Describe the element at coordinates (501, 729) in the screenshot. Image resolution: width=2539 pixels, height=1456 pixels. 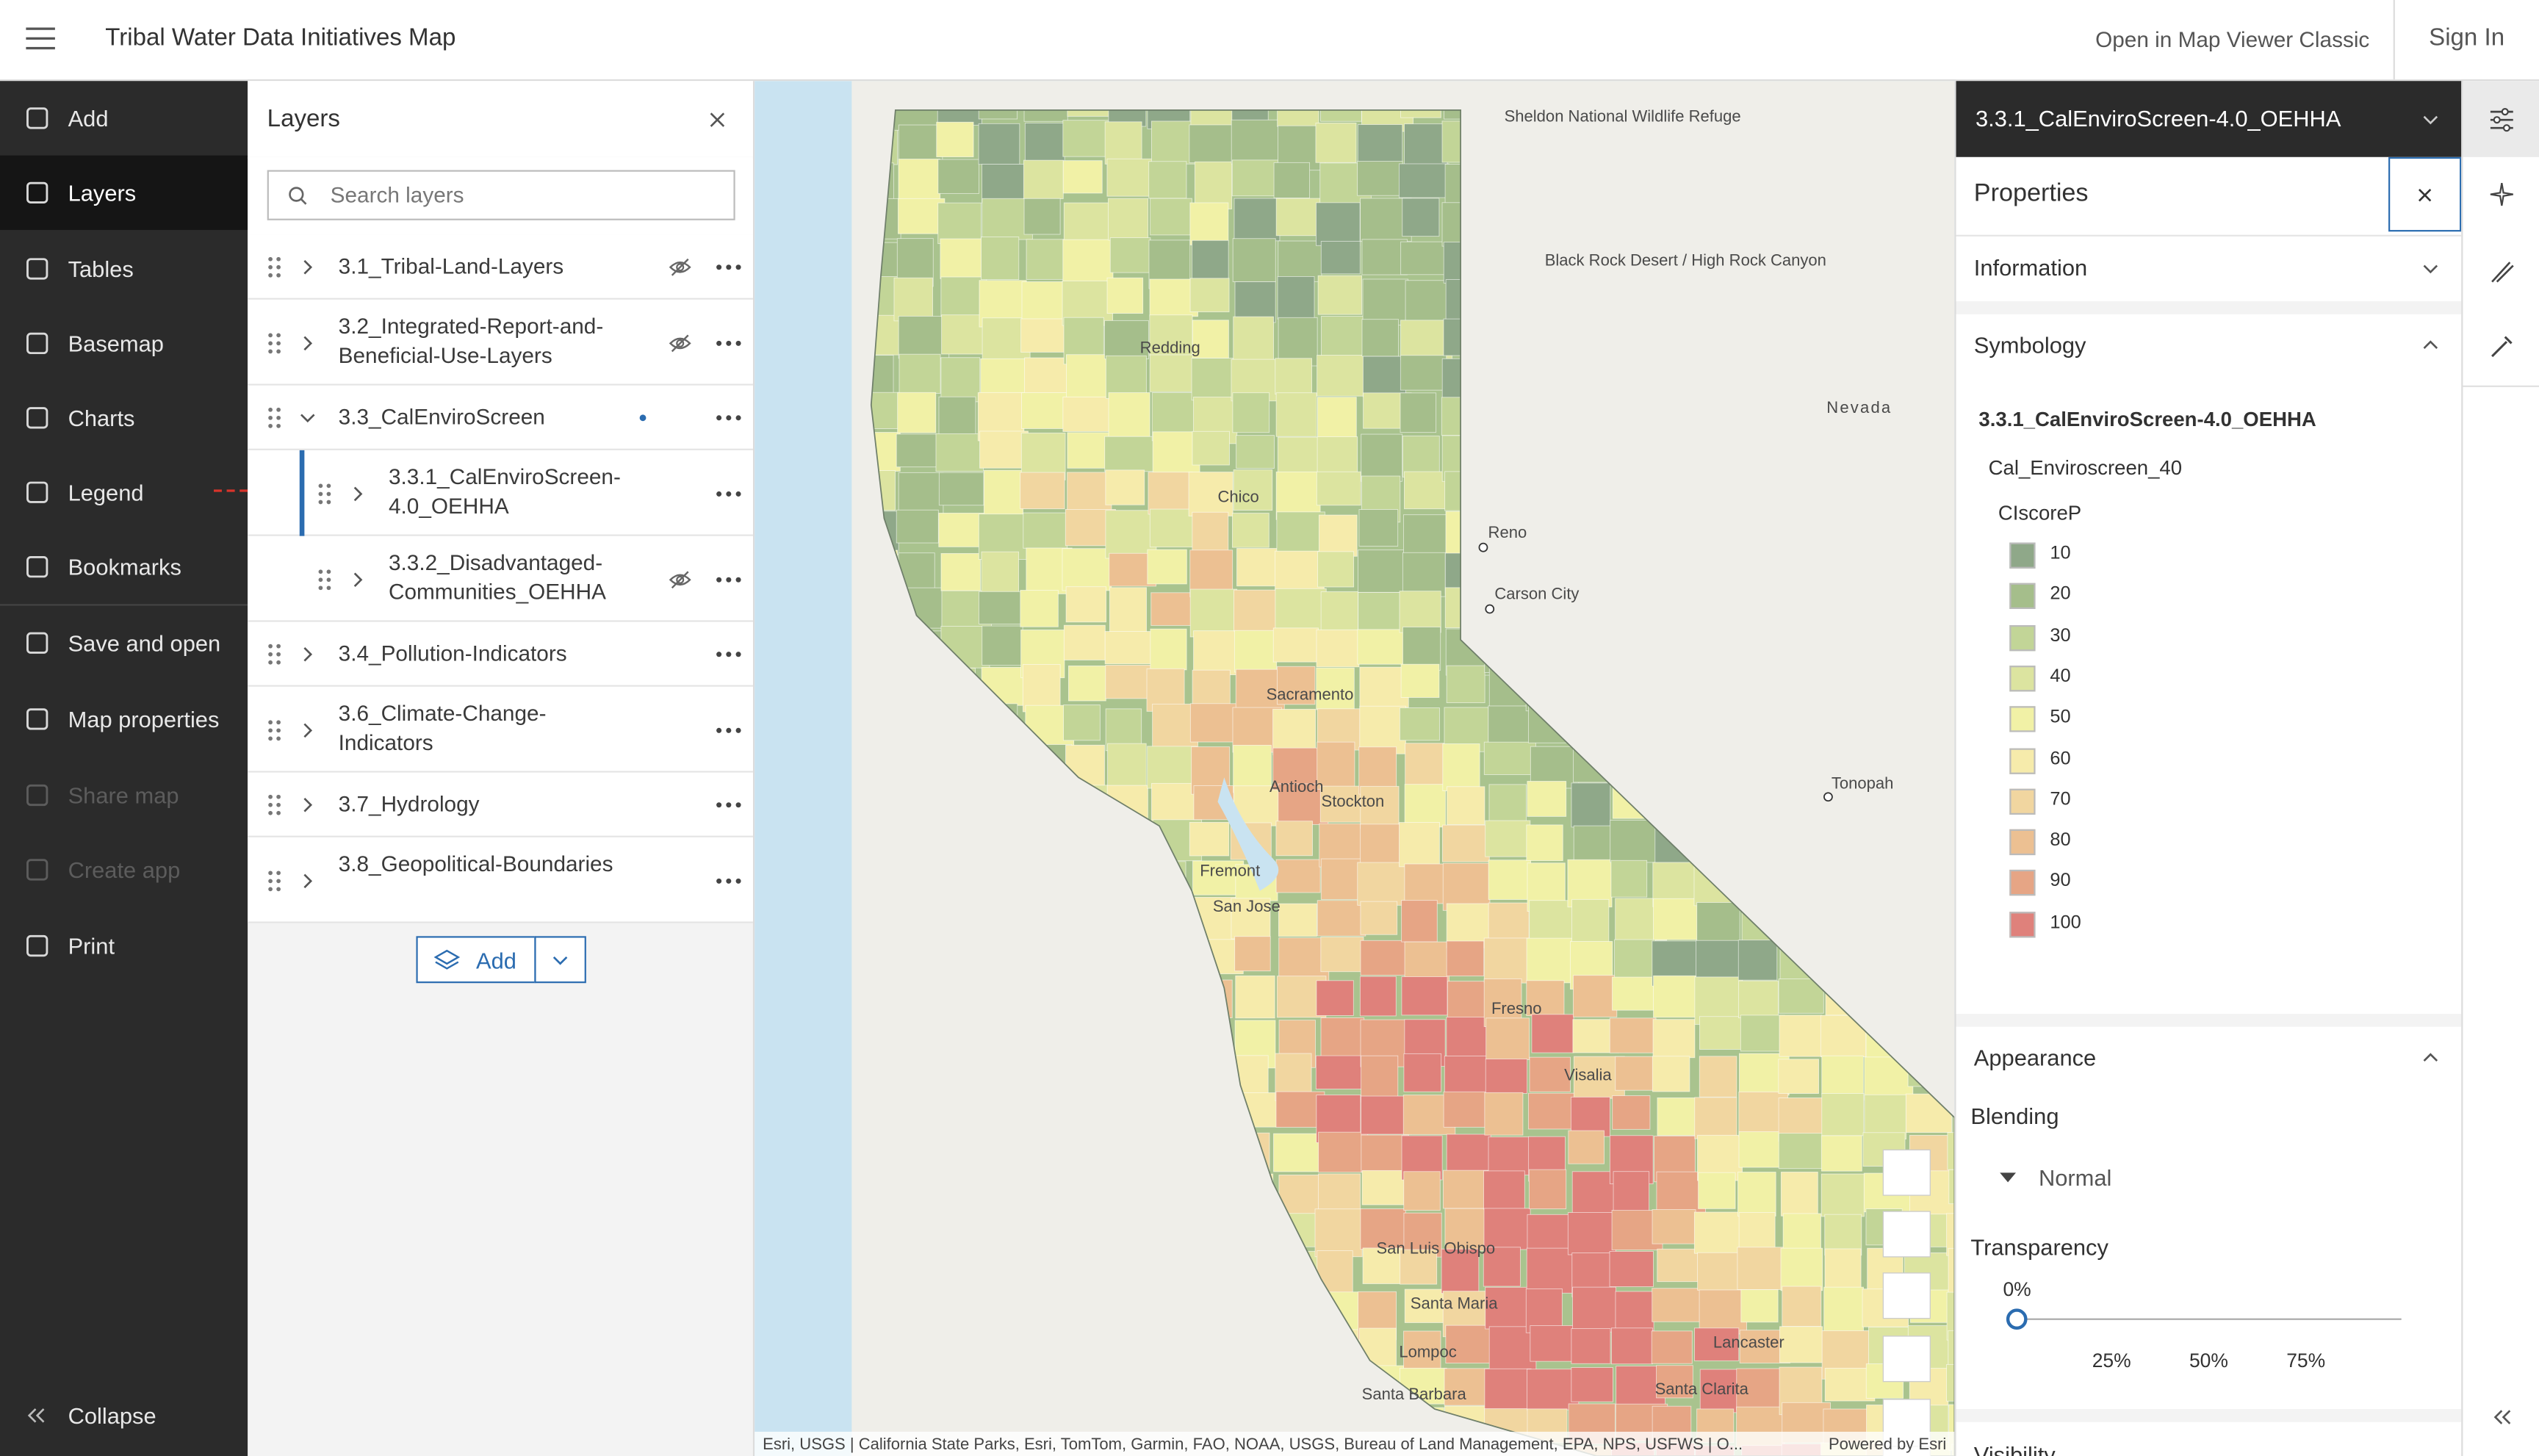
I see `layer-row: 3.6_Climate-Change-Indicators` at that location.